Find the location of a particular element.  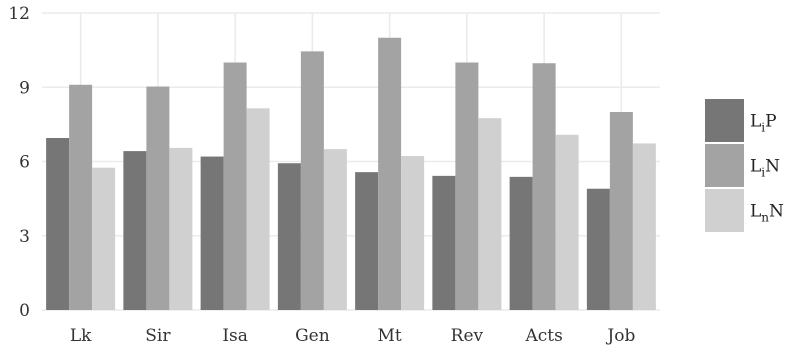

legend-swatch-LiP is located at coordinates (724, 120).